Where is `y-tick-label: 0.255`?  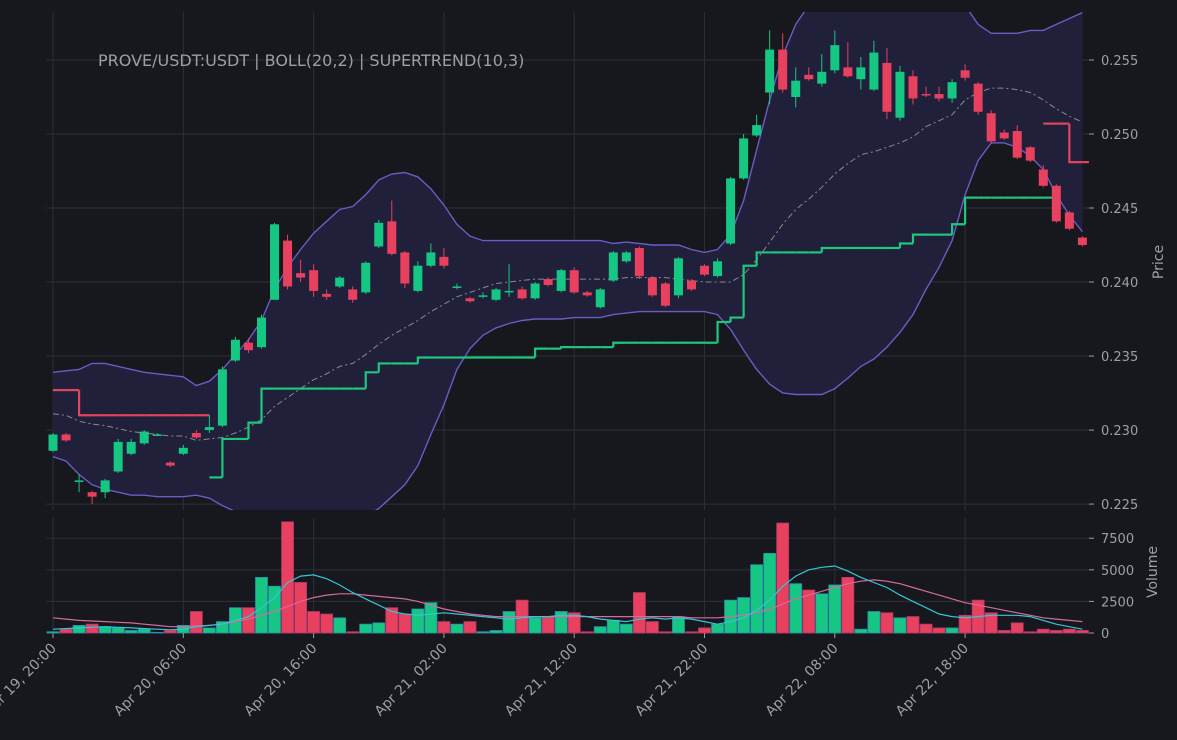 y-tick-label: 0.255 is located at coordinates (1119, 61).